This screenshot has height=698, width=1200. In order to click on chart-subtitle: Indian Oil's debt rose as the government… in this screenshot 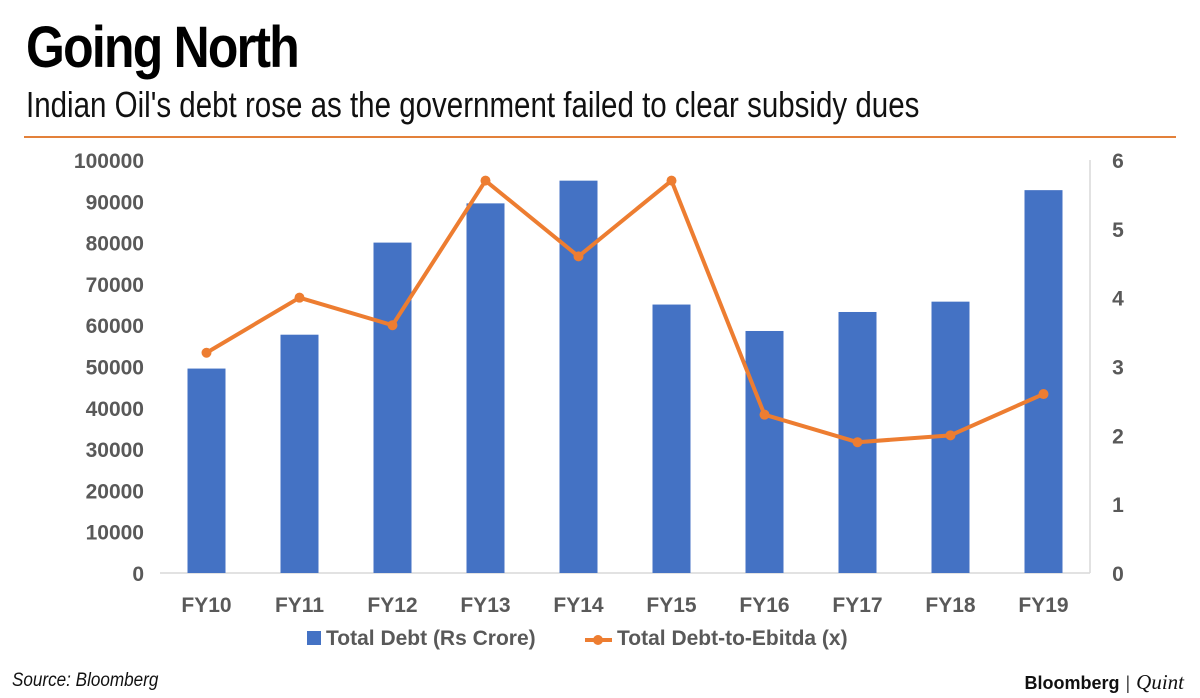, I will do `click(473, 104)`.